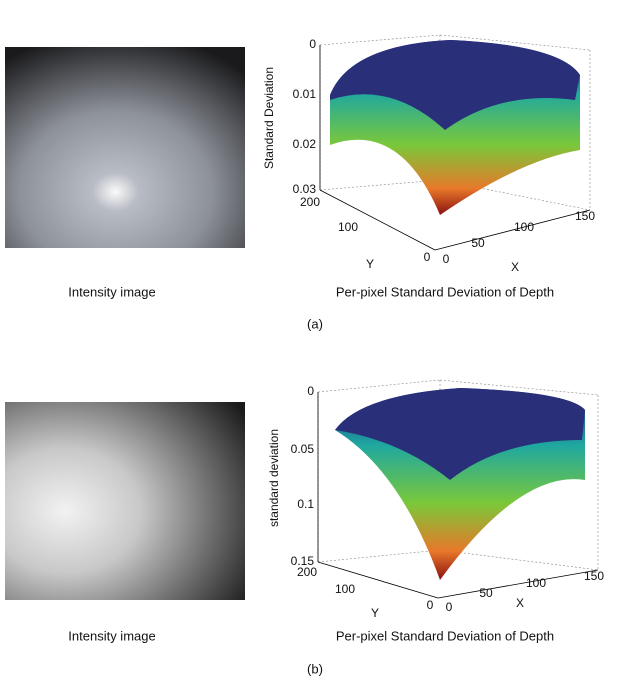  What do you see at coordinates (315, 668) in the screenshot?
I see `panel-label: (b)` at bounding box center [315, 668].